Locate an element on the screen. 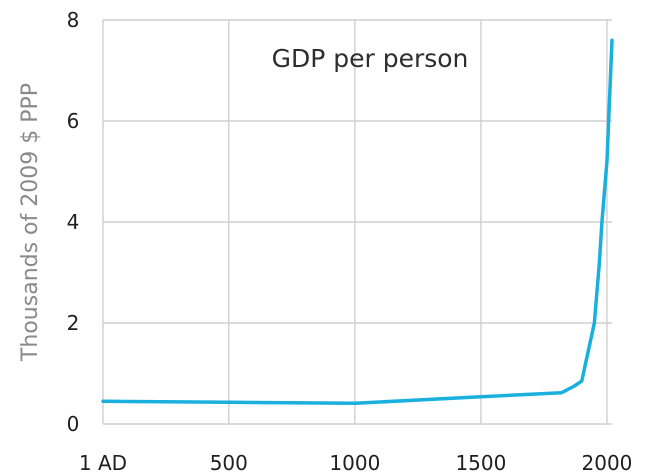 This screenshot has height=475, width=646. x-tick-label-4: 2000 is located at coordinates (607, 463).